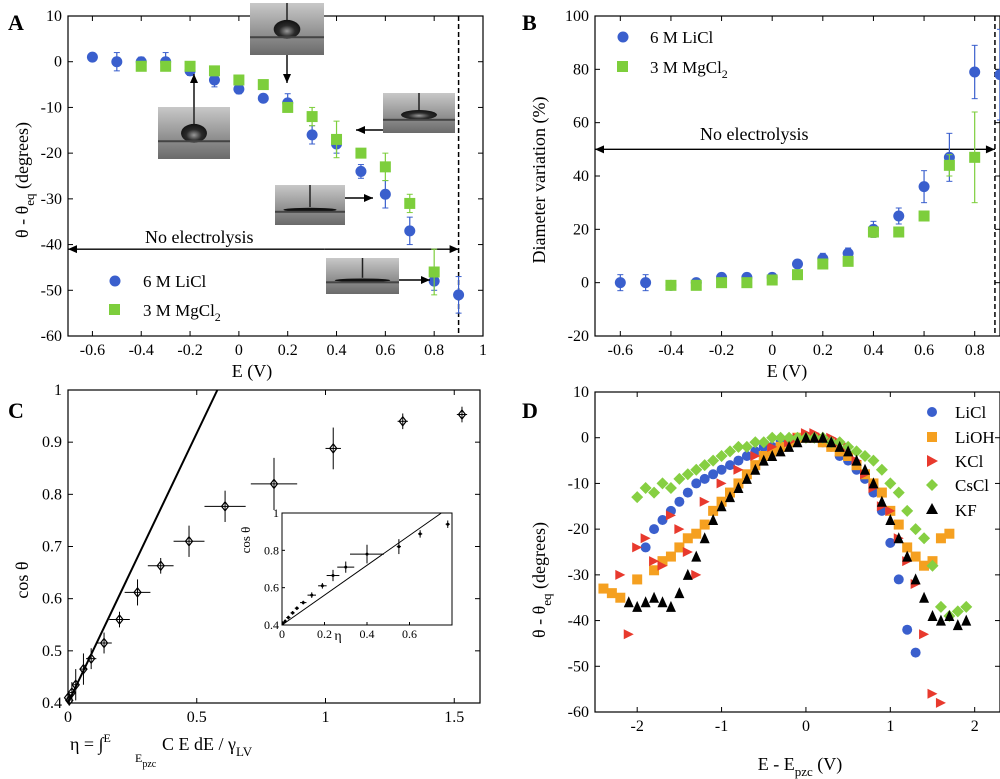 The height and width of the screenshot is (779, 1000). Describe the element at coordinates (51, 336) in the screenshot. I see `panel-a-ytick-label: -60` at that location.